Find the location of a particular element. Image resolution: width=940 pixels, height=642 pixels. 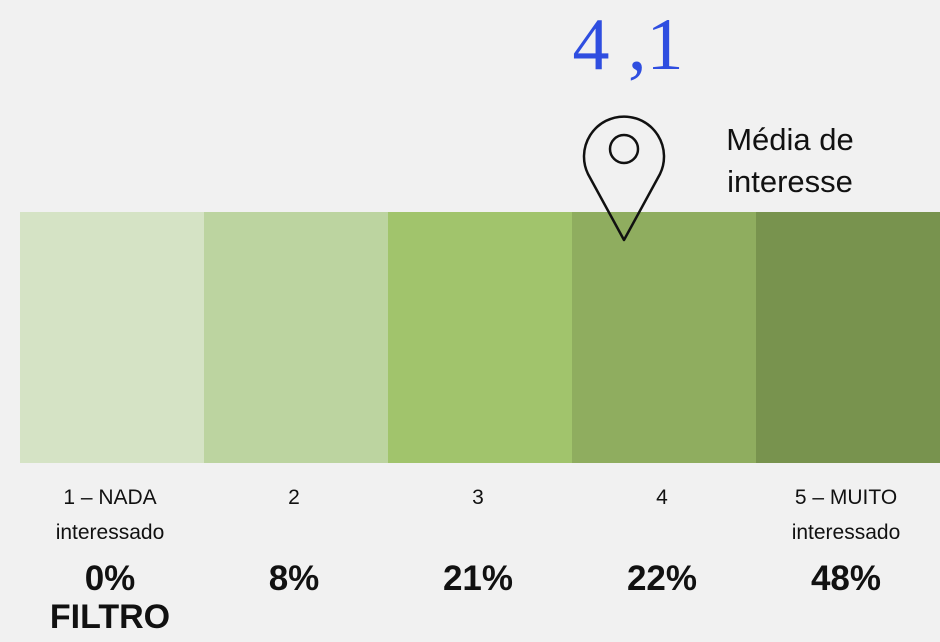

scale-label: 5 – MUITO is located at coordinates (846, 497).